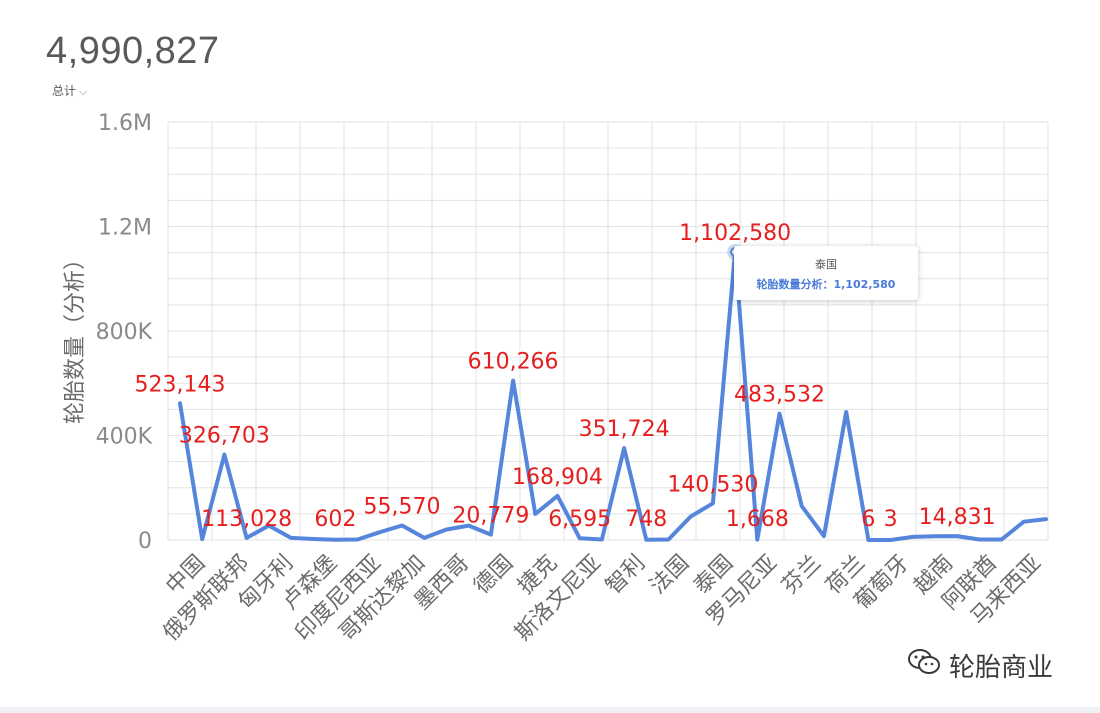  I want to click on chevron-down-icon: ⌵, so click(83, 91).